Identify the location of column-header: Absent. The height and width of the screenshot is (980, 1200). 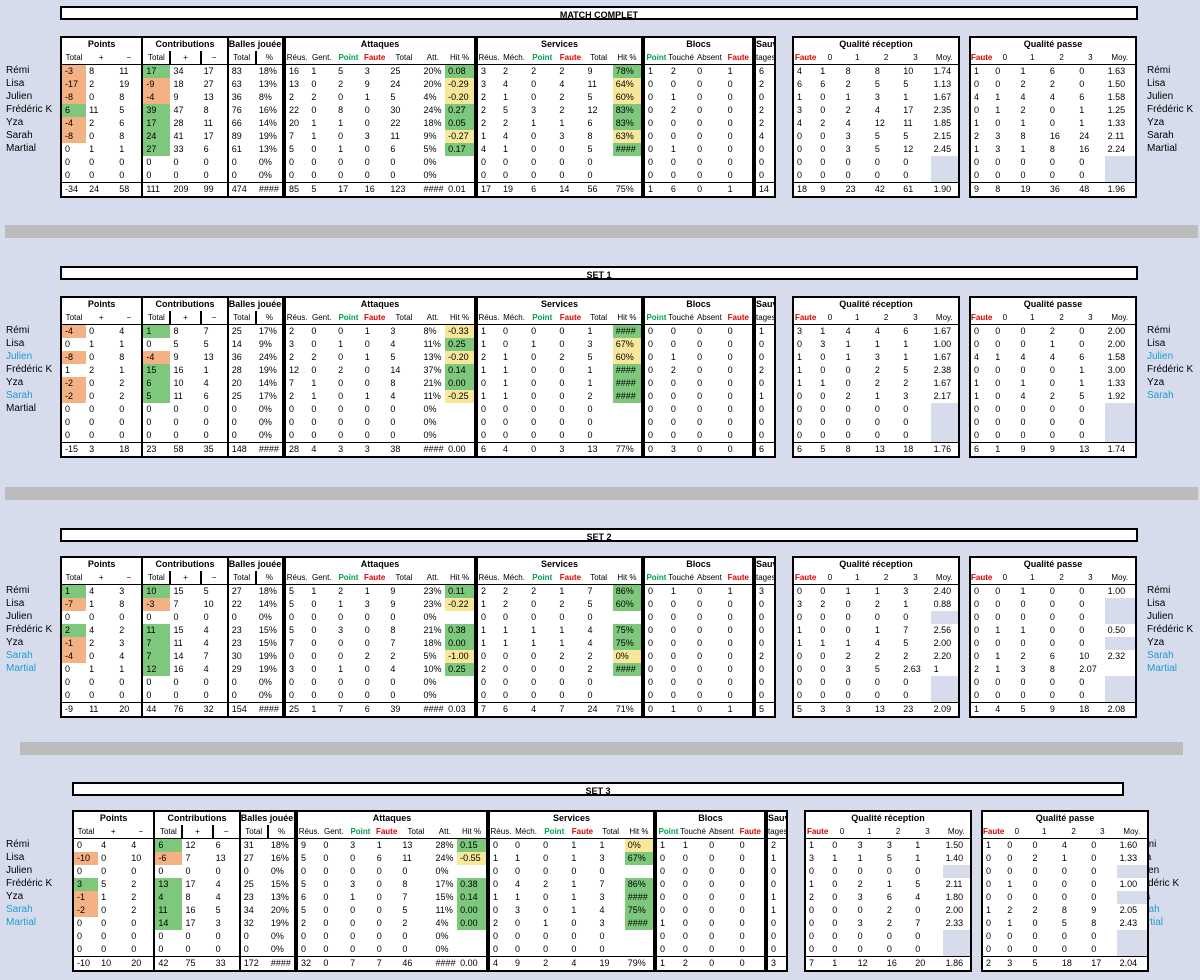
(709, 57).